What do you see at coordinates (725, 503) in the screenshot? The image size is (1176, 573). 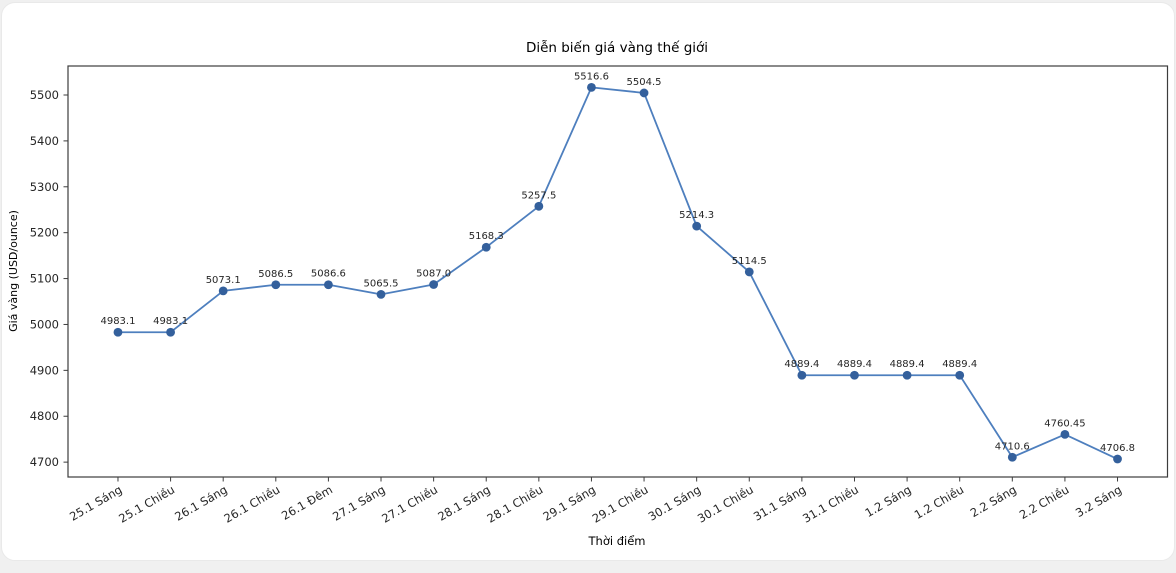 I see `x-tick-label: 30.1 Chiều` at bounding box center [725, 503].